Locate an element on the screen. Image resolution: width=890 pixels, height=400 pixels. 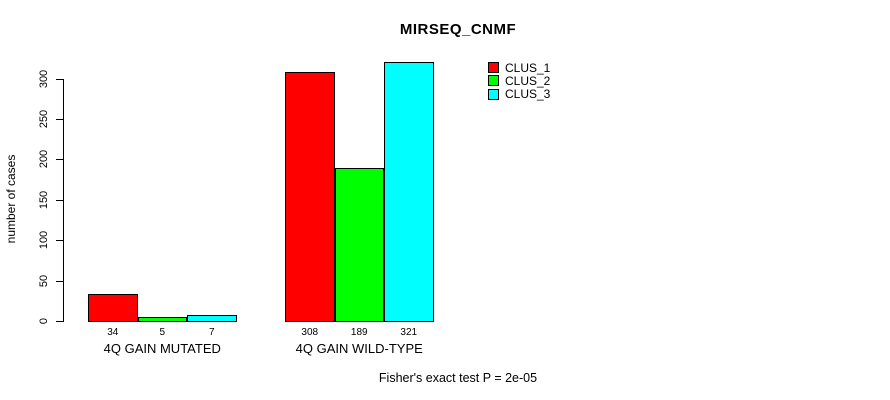
group-label: 4Q GAIN MUTATED is located at coordinates (162, 348).